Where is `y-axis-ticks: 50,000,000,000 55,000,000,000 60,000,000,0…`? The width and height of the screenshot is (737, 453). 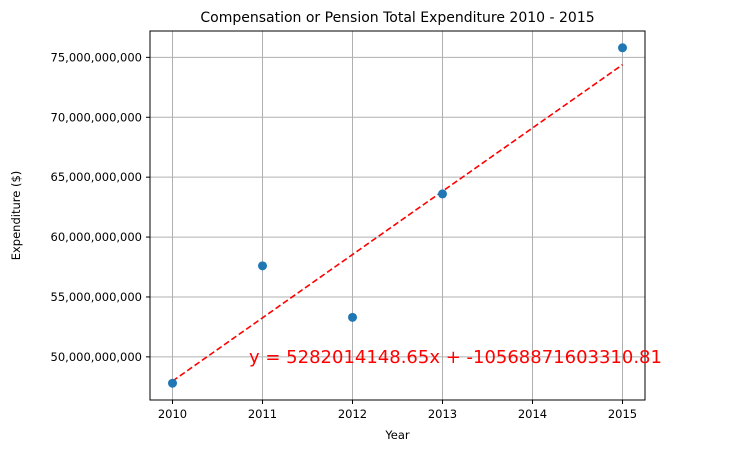 y-axis-ticks: 50,000,000,000 55,000,000,000 60,000,000,0… is located at coordinates (100, 207).